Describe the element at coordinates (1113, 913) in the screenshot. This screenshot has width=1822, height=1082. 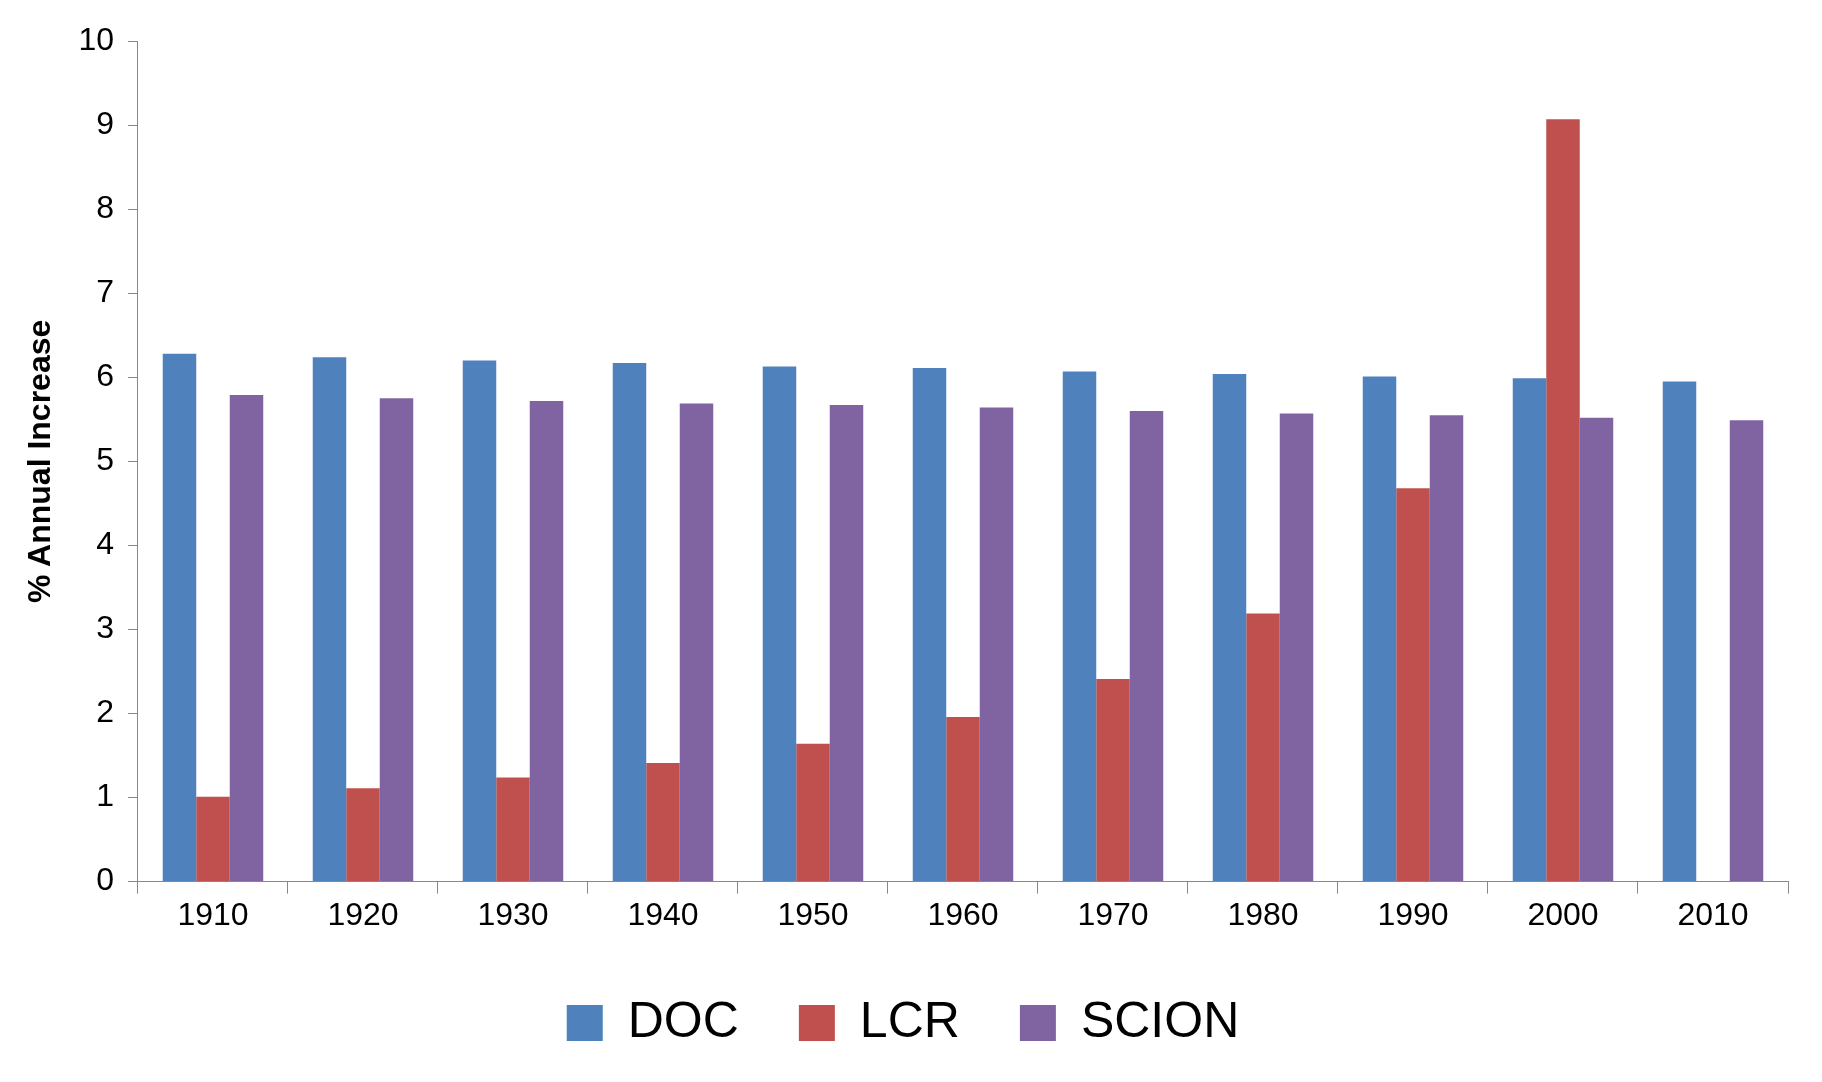
I see `x-tick-label: 1970` at that location.